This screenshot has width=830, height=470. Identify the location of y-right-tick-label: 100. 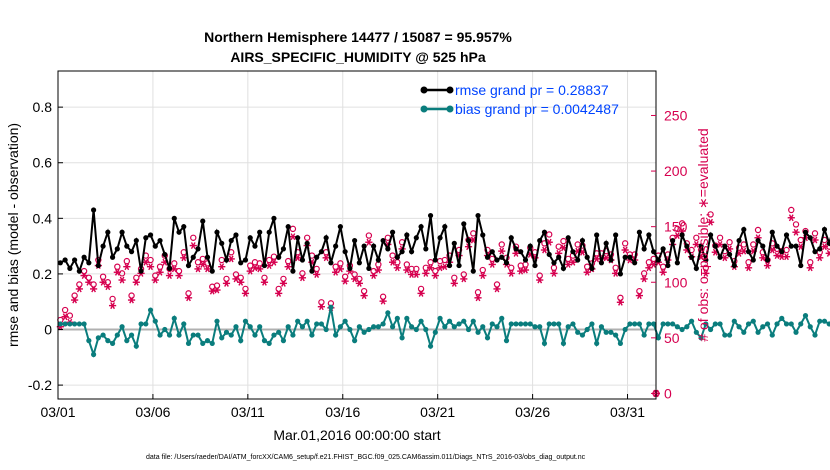
(676, 282).